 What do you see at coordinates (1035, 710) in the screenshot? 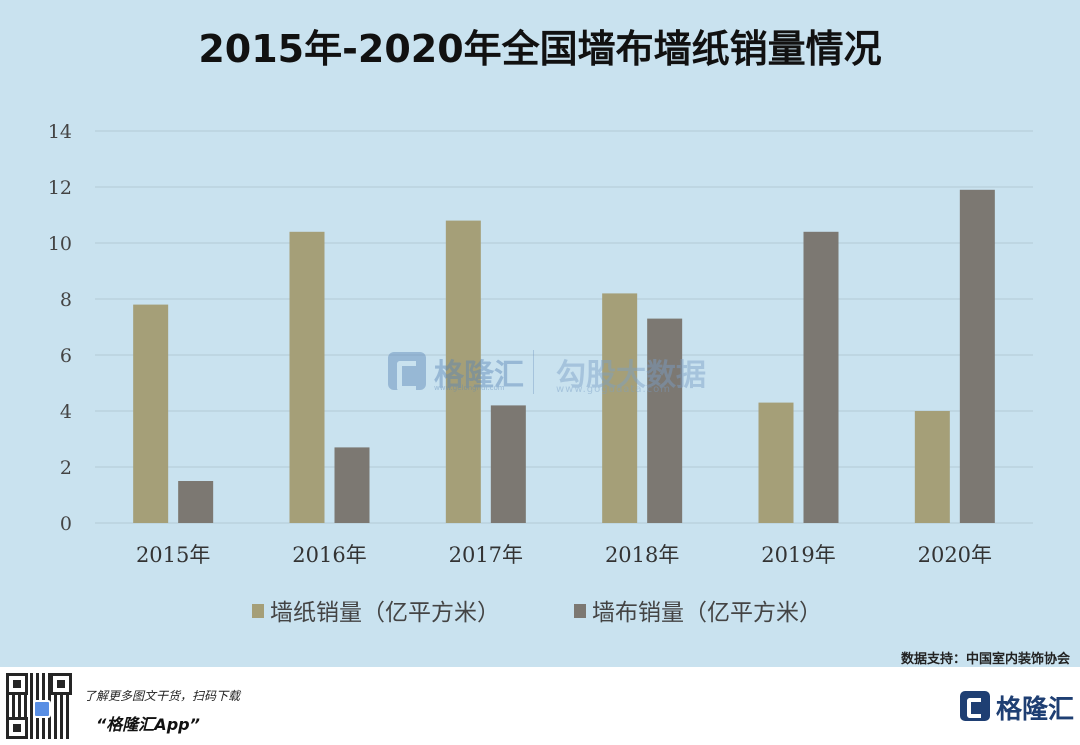
I see `brand-name: 格隆汇` at bounding box center [1035, 710].